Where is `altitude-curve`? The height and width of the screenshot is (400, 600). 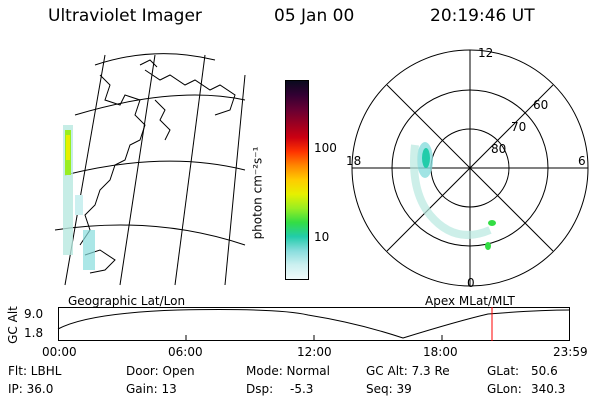 altitude-curve is located at coordinates (314, 324).